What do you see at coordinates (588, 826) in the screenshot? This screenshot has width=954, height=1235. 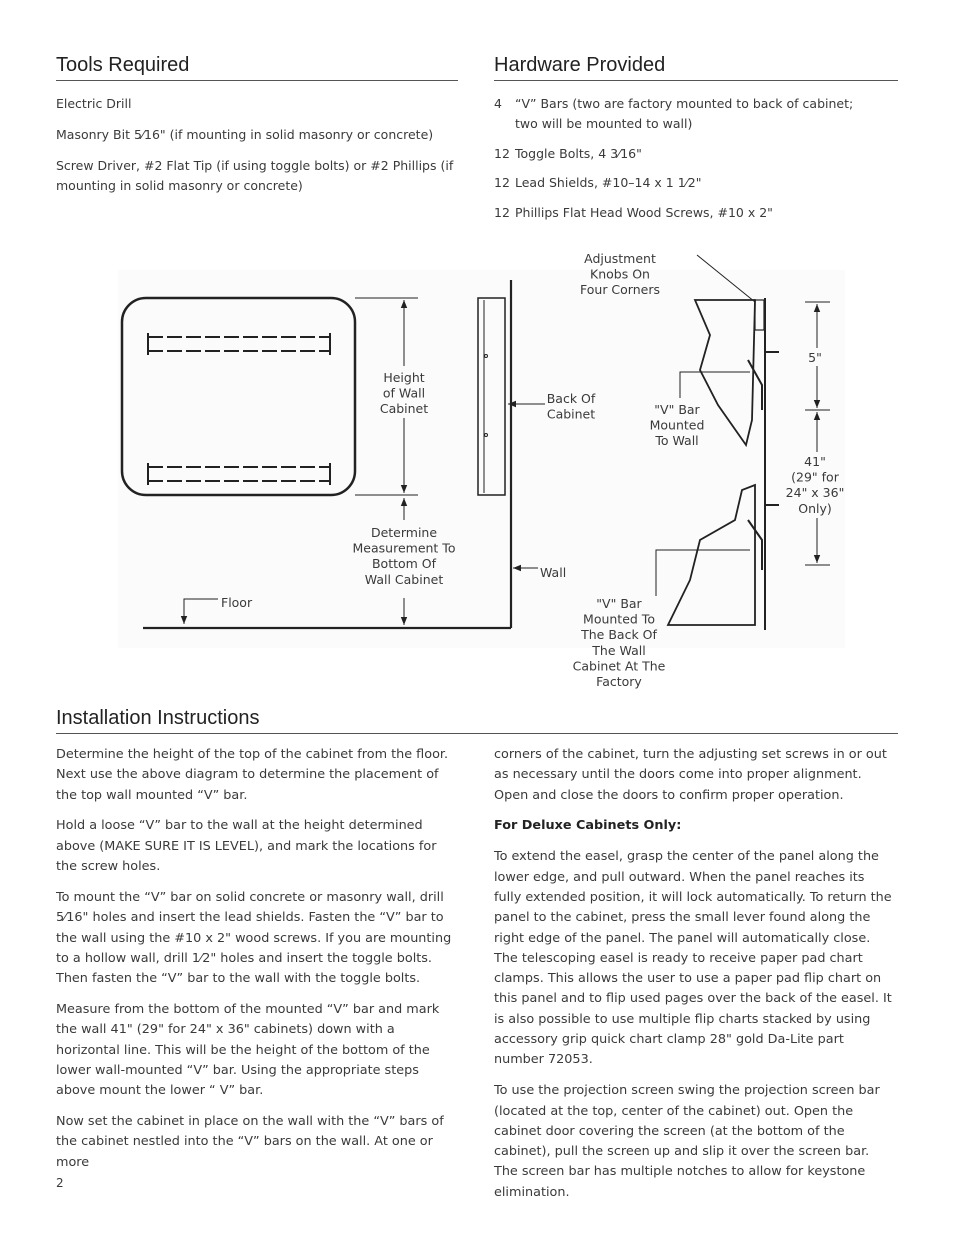 I see `subheading: For Deluxe Cabinets Only:` at bounding box center [588, 826].